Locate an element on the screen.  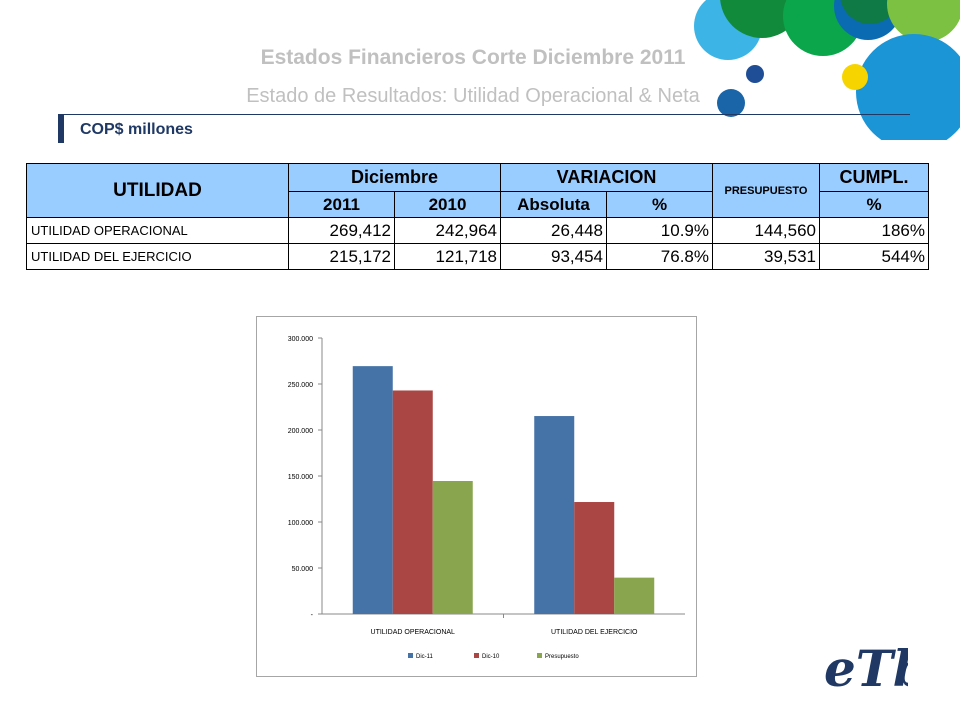
circle-yellow is located at coordinates (855, 77).